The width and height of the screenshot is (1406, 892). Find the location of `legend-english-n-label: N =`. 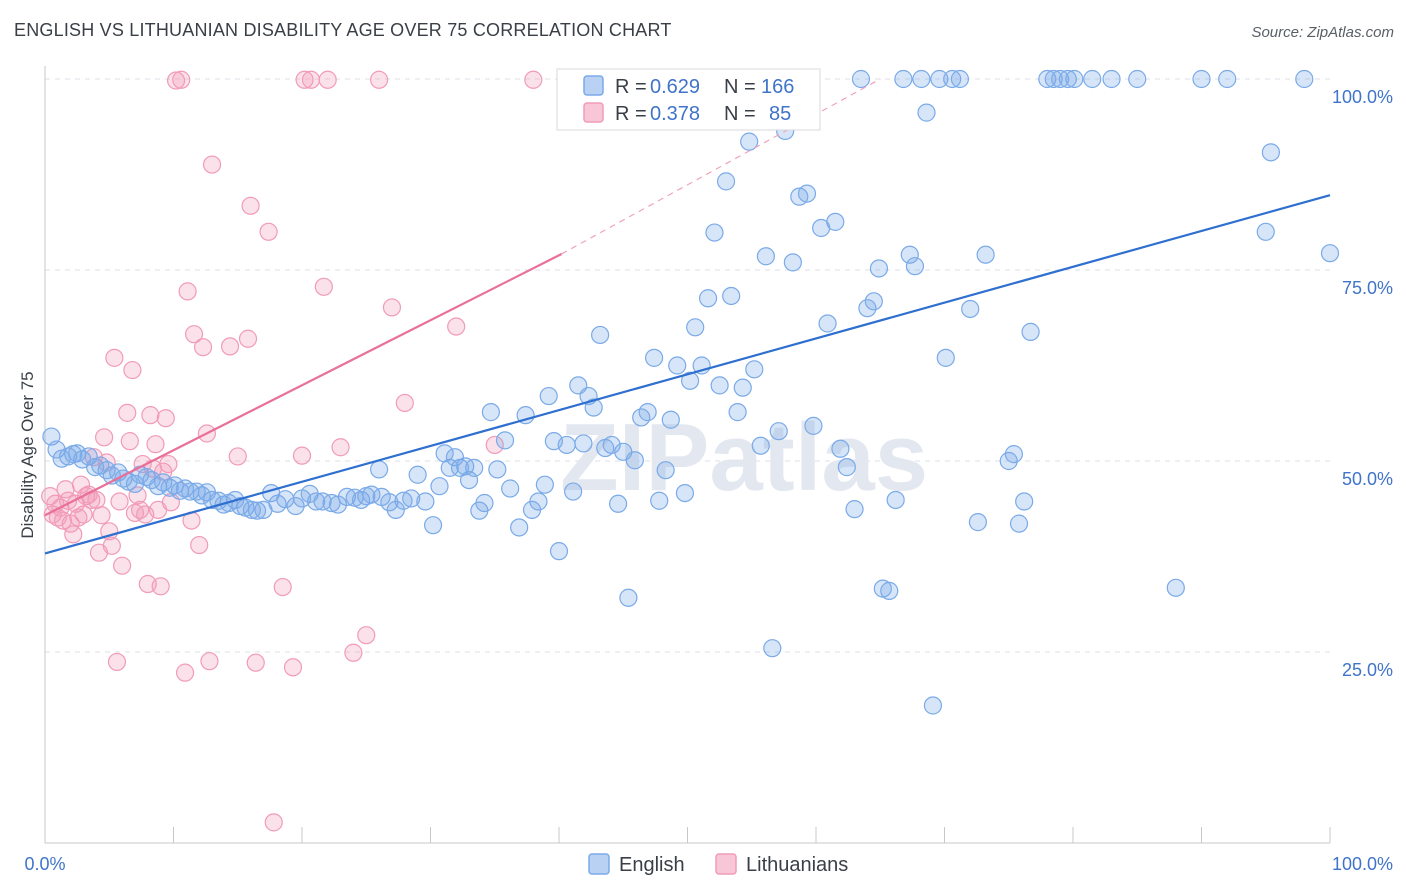

legend-english-n-label: N = is located at coordinates (740, 87).